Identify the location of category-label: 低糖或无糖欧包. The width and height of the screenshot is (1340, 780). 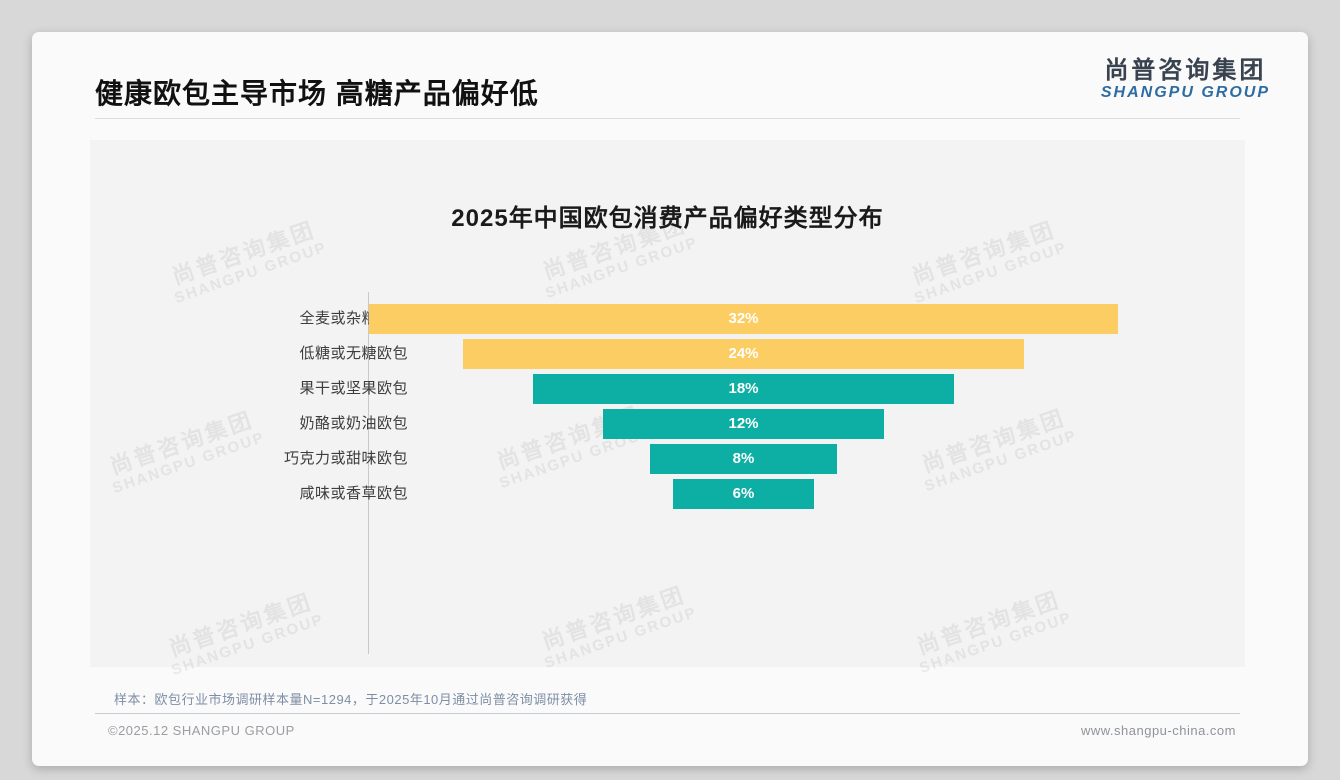
(353, 353).